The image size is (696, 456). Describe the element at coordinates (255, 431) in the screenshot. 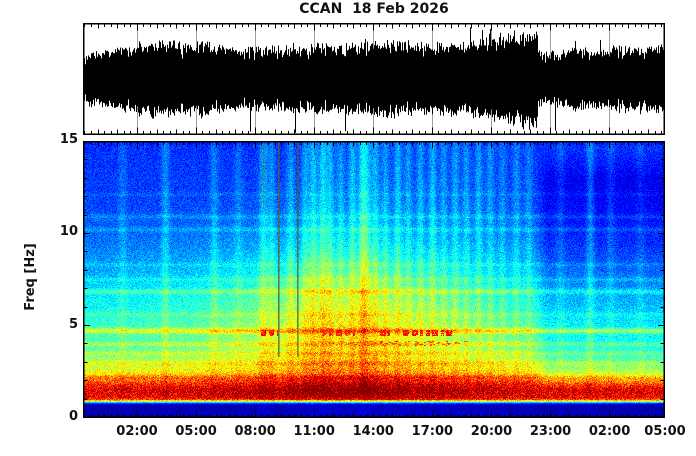

I see `time-tick-label: 08:00` at that location.